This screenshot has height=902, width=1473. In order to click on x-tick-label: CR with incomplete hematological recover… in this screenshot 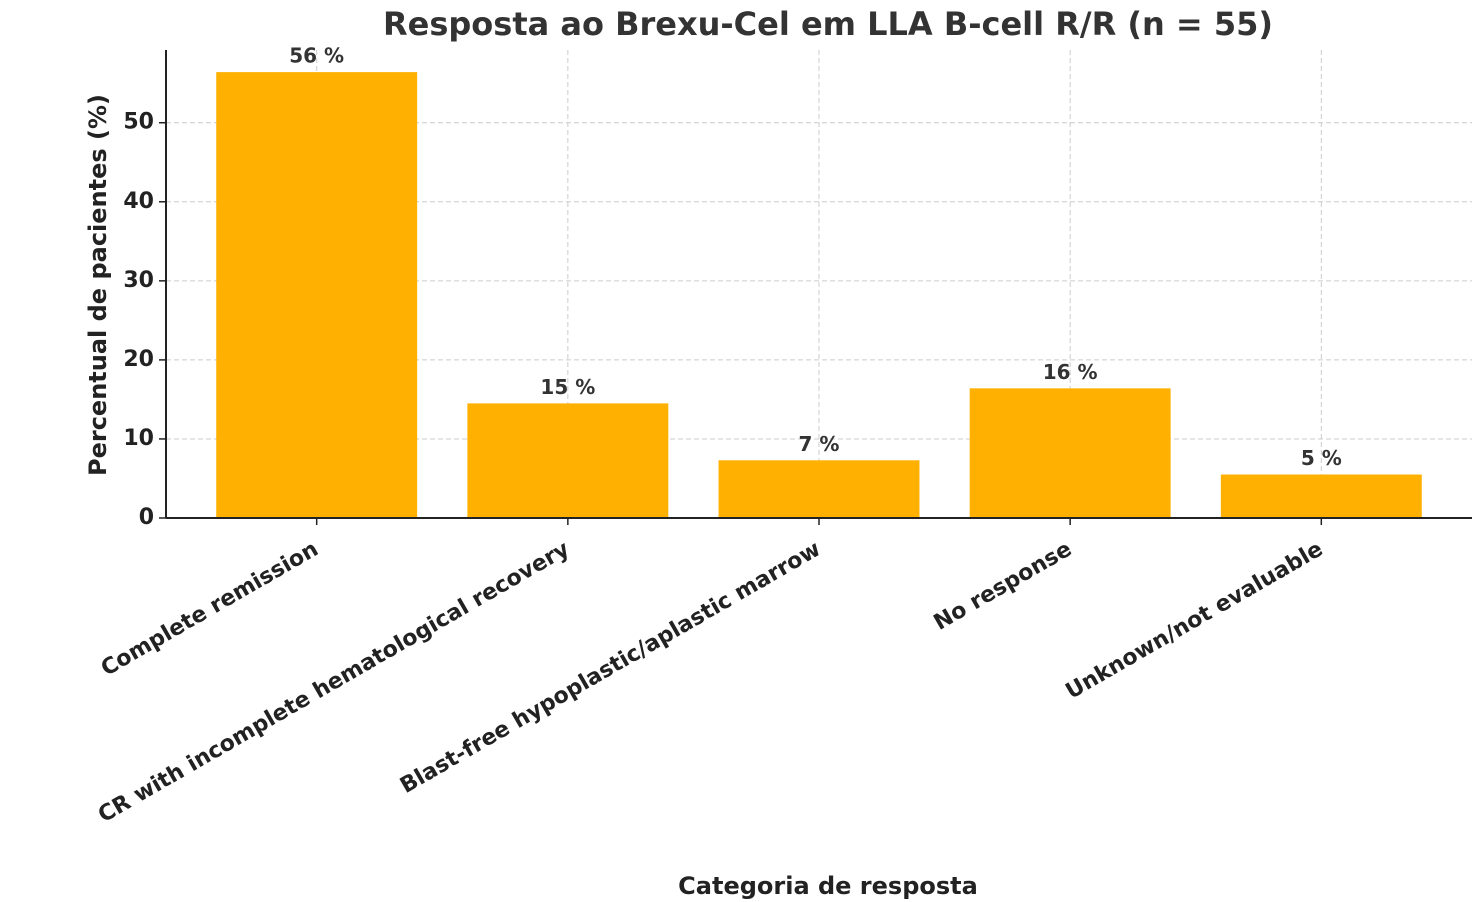, I will do `click(334, 682)`.